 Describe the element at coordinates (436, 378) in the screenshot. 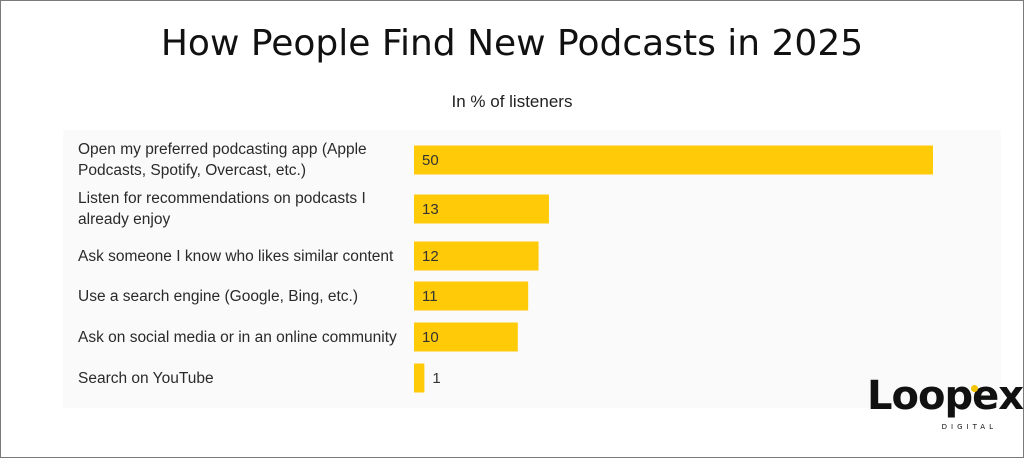

I see `data-label-5: 1` at that location.